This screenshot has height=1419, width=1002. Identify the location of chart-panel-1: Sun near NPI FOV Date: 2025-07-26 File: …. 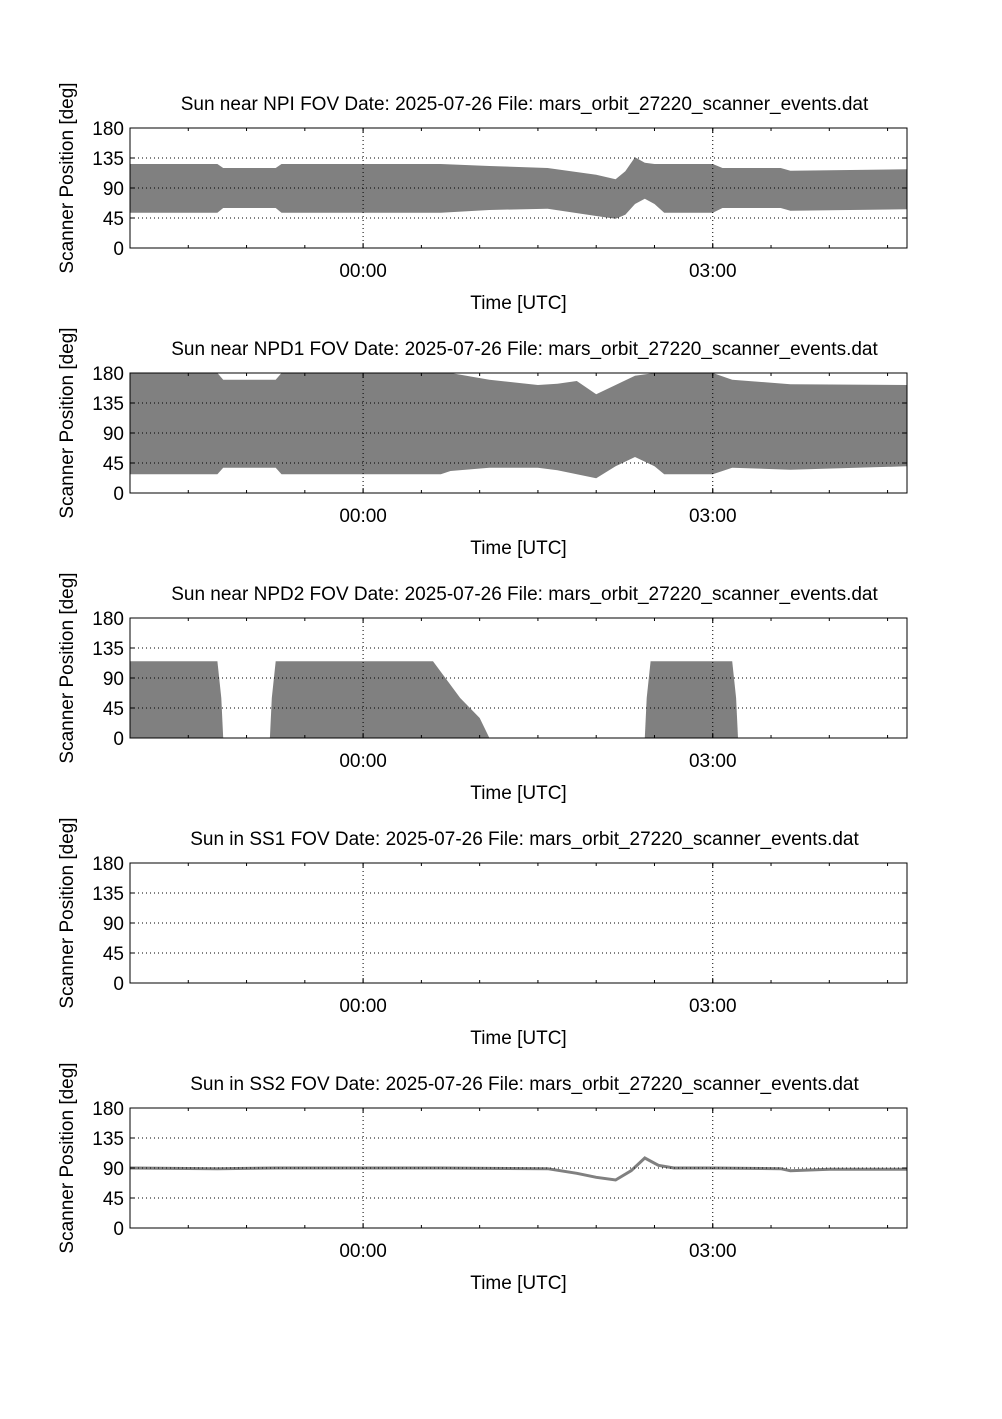
(482, 198).